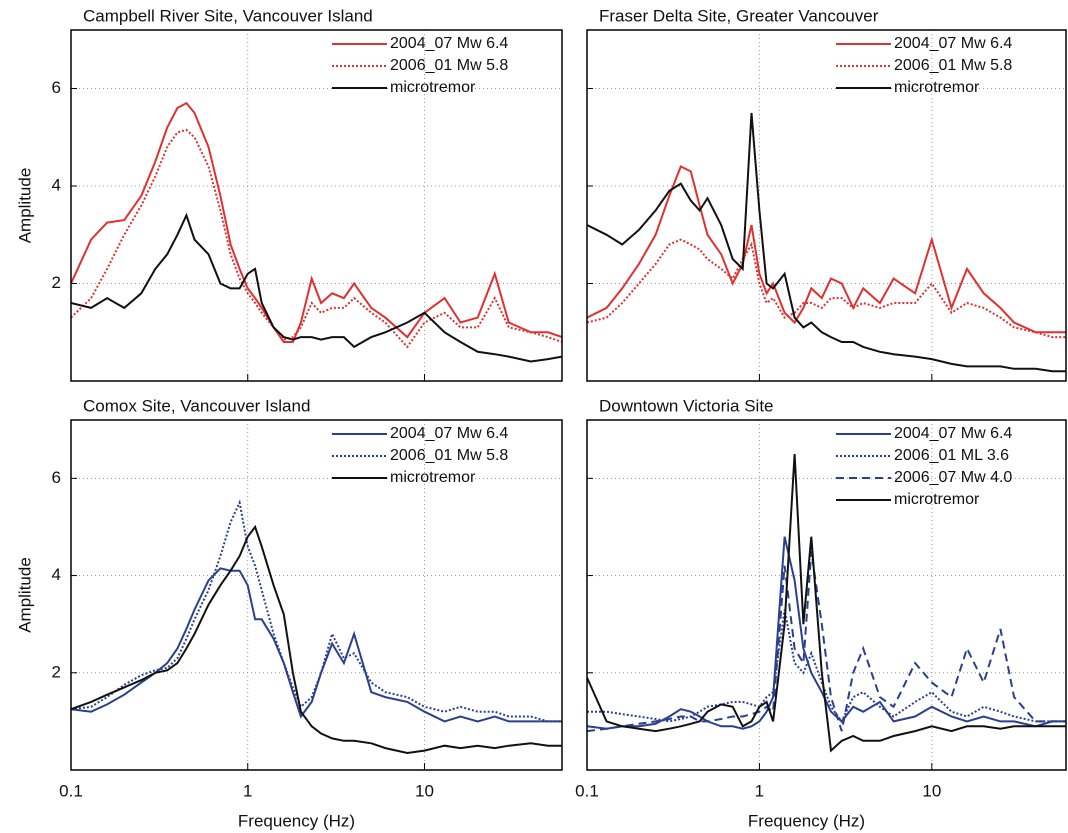  I want to click on panel-title: Campbell River Site, Vancouver Island, so click(228, 15).